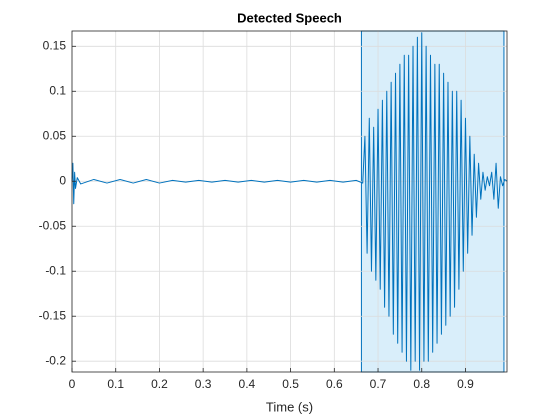  What do you see at coordinates (247, 384) in the screenshot?
I see `x-tick-label: 0.4` at bounding box center [247, 384].